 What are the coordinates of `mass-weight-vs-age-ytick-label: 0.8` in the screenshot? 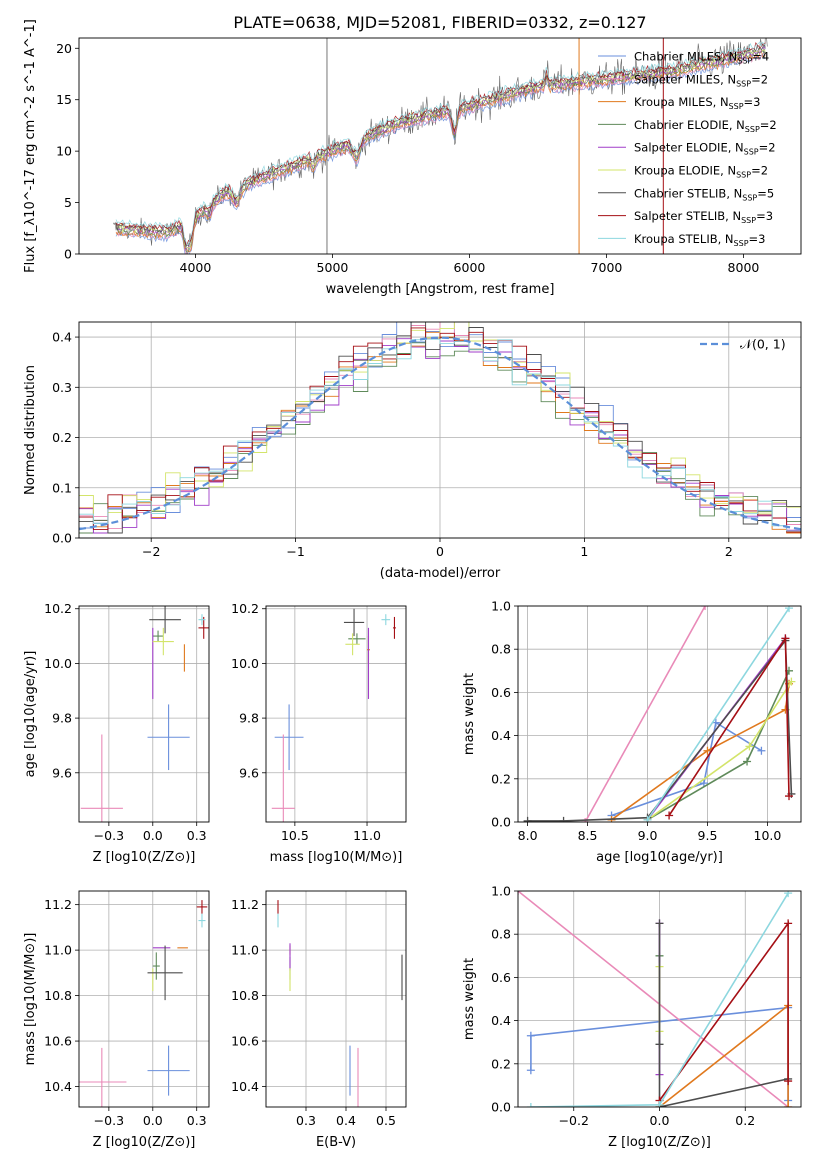 It's located at (501, 649).